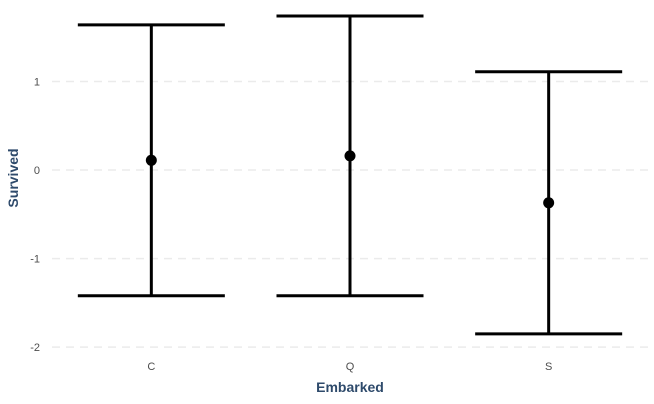 This screenshot has width=654, height=404. Describe the element at coordinates (37, 171) in the screenshot. I see `y-tick-label: 0` at that location.